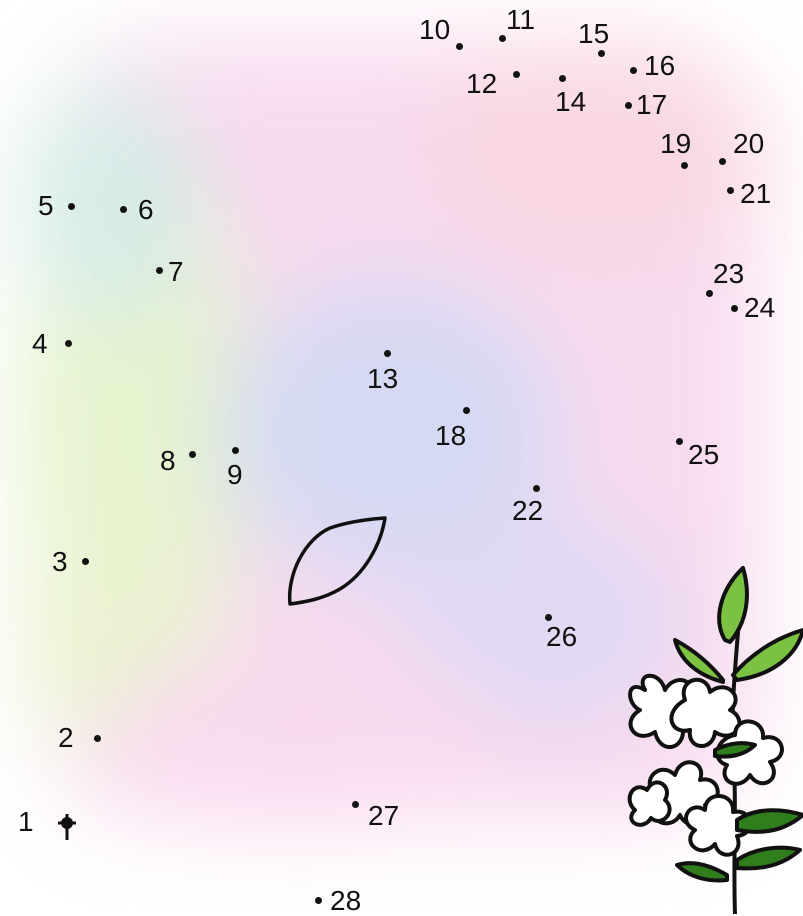 This screenshot has height=916, width=803. I want to click on dot-label-7: 7, so click(176, 271).